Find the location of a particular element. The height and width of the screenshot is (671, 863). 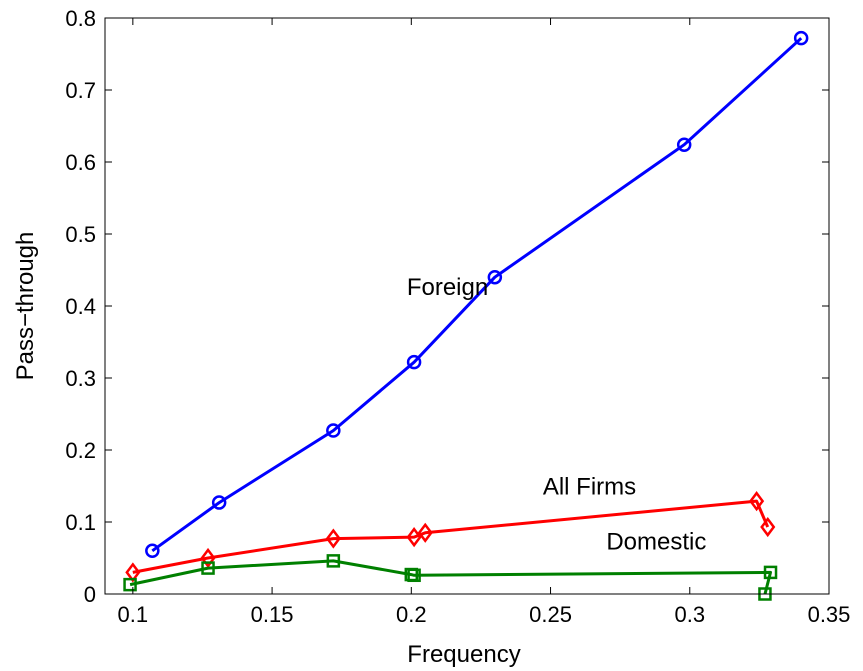

y-tick-label: 0.3 is located at coordinates (80, 378).